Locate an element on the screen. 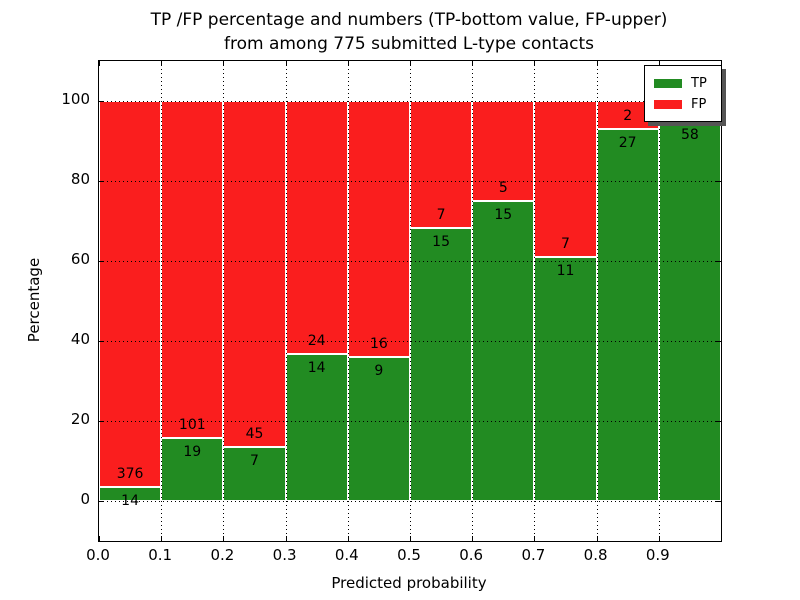 This screenshot has width=800, height=600. x-tick-label: 0.3 is located at coordinates (284, 555).